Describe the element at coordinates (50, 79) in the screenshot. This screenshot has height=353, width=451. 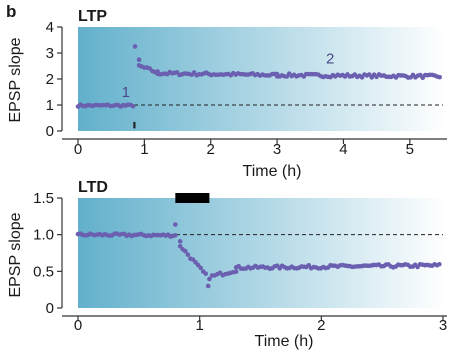
I see `ltp-y-tick-label: 2` at that location.